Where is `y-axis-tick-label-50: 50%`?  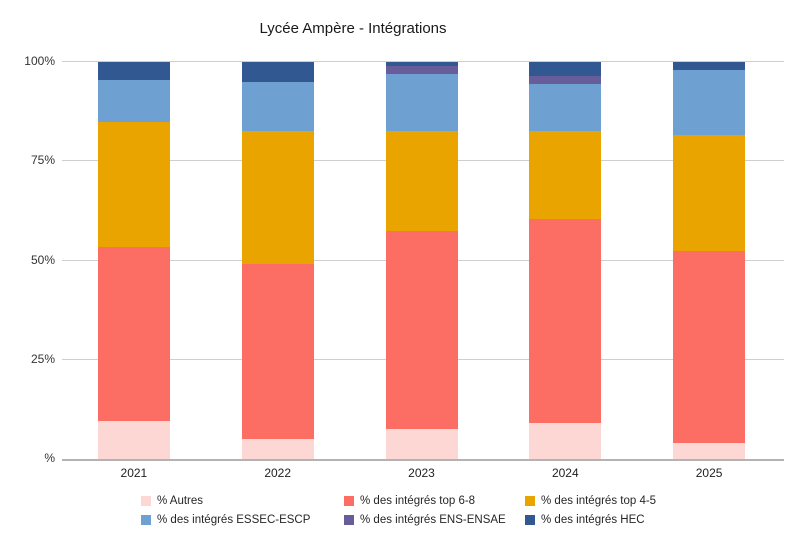 y-axis-tick-label-50: 50% is located at coordinates (42, 259).